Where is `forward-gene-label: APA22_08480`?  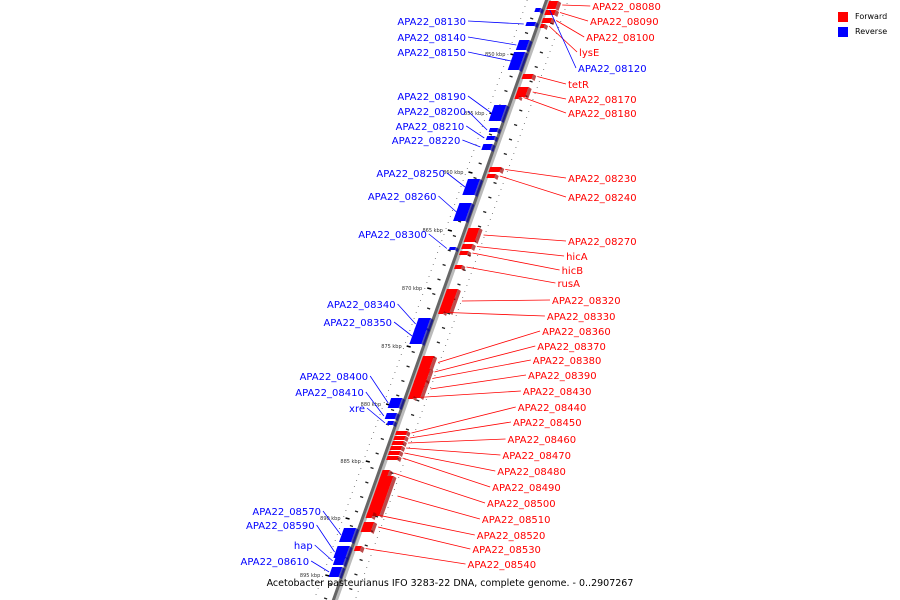 forward-gene-label: APA22_08480 is located at coordinates (531, 472).